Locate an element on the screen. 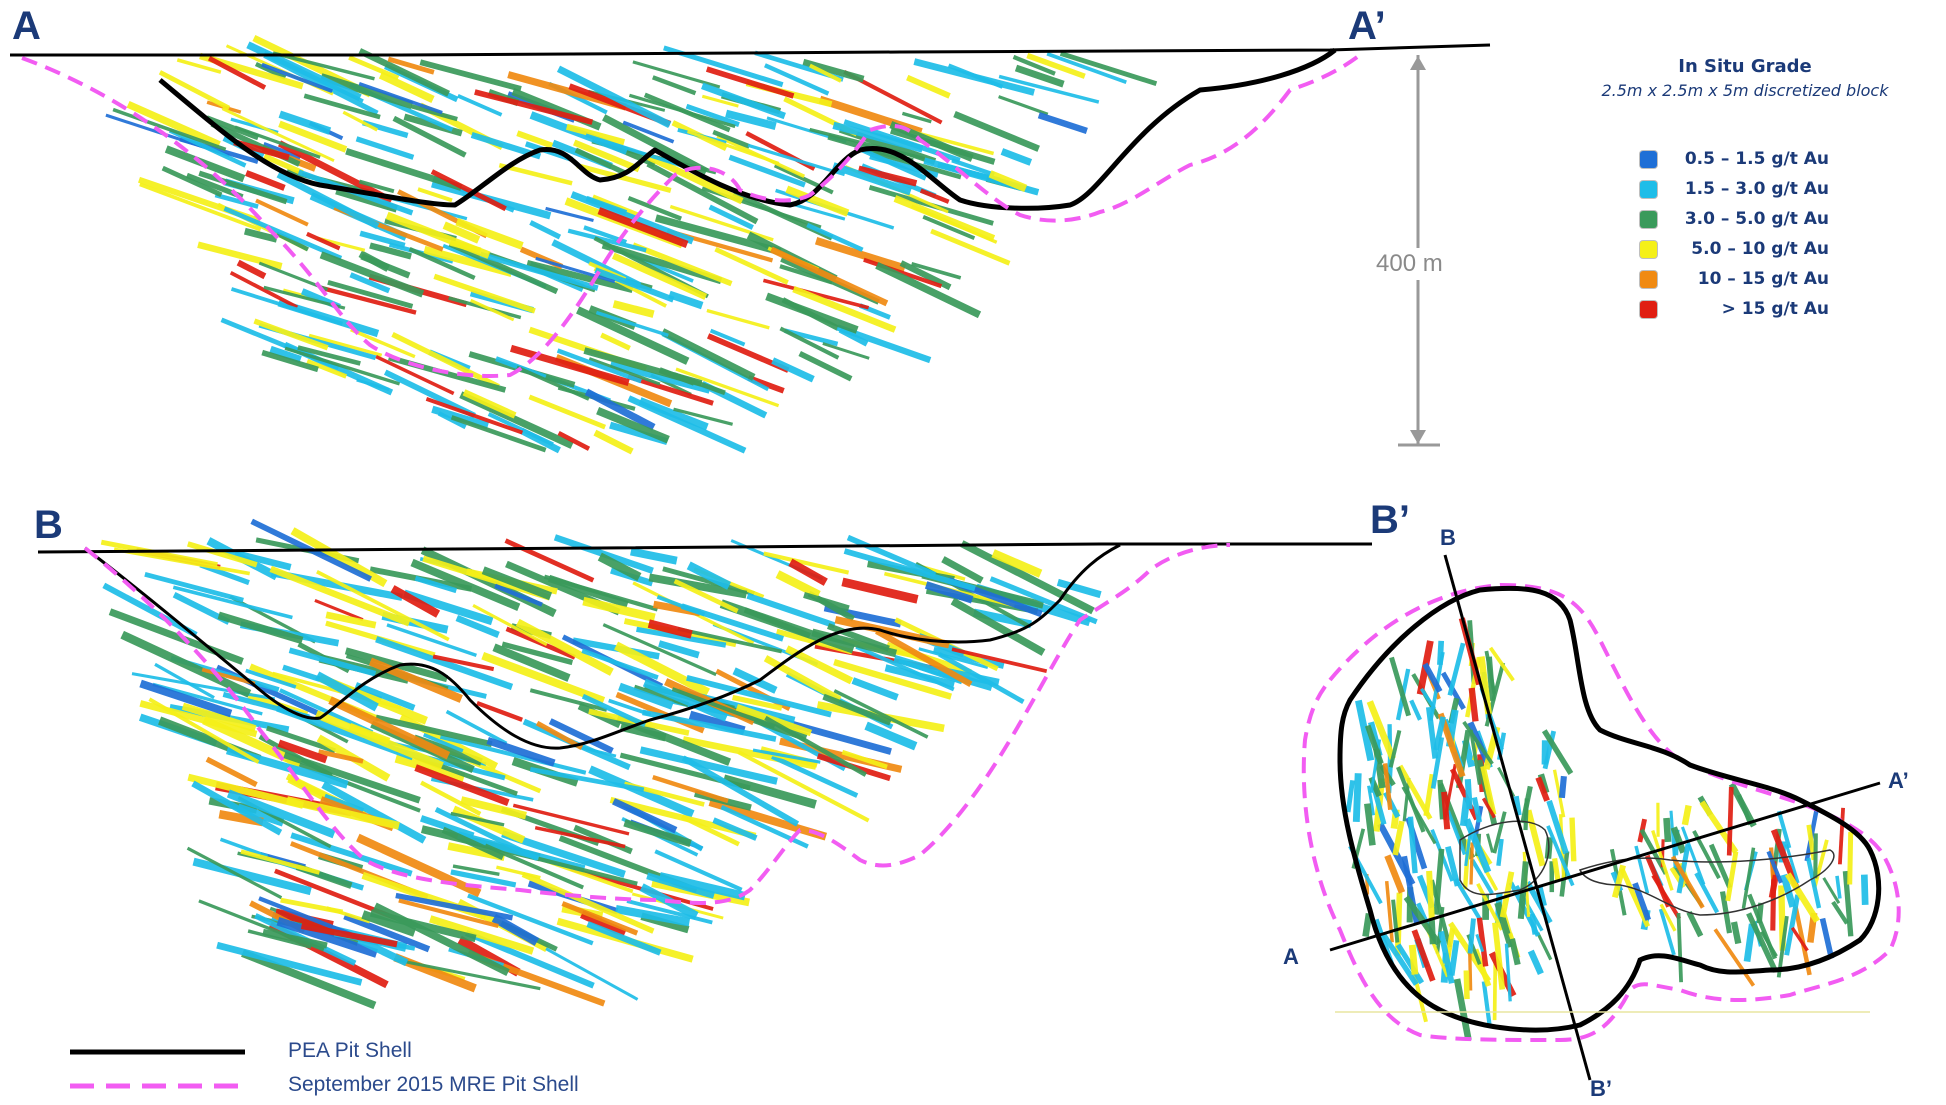 The height and width of the screenshot is (1105, 1946). plan-view is located at coordinates (1601, 817).